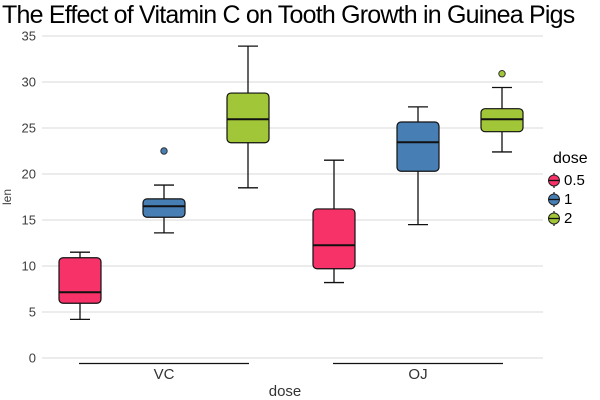 The image size is (600, 400). Describe the element at coordinates (29, 128) in the screenshot. I see `y-tick-label-25: 25` at that location.